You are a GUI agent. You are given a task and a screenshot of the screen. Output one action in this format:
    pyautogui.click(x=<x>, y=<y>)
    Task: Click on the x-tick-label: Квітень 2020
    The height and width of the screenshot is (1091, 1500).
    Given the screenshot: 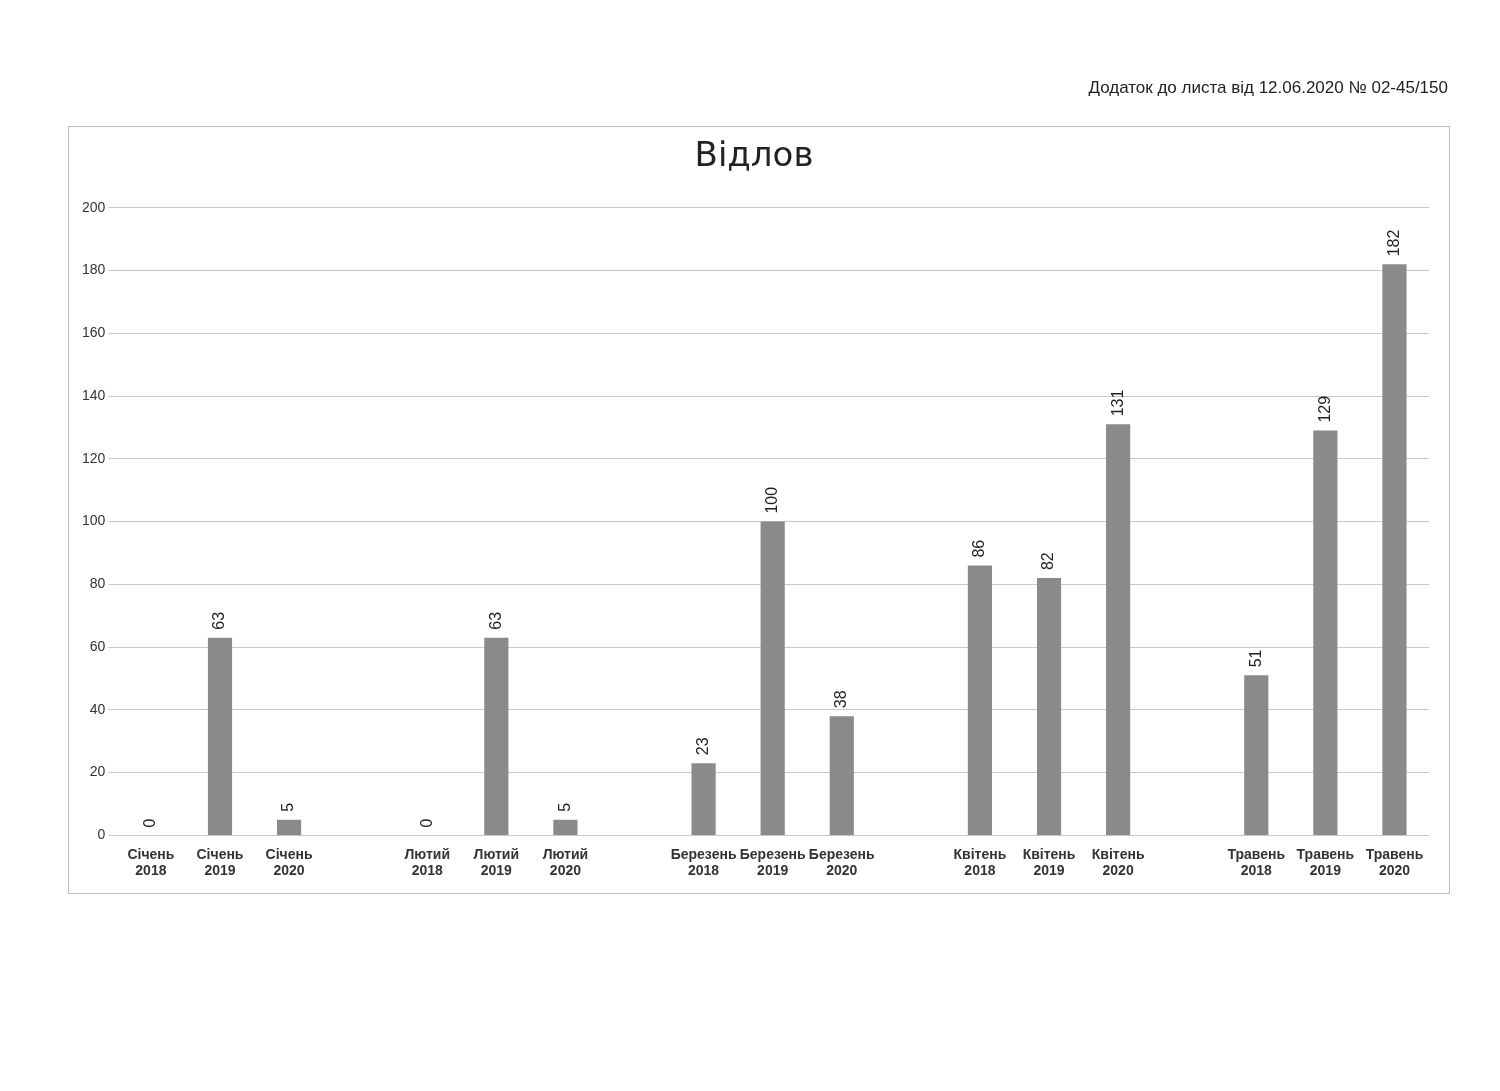 What is the action you would take?
    pyautogui.click(x=1118, y=862)
    